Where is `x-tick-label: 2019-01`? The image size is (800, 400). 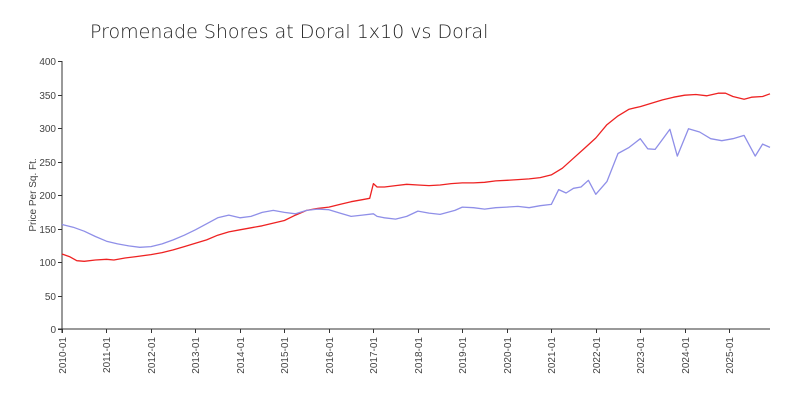
x-tick-label: 2019-01 is located at coordinates (463, 355).